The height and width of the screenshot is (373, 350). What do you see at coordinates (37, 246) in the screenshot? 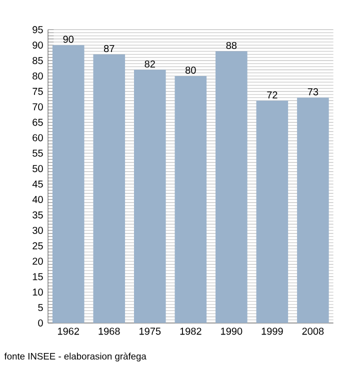
I see `y-tick-label: 25` at bounding box center [37, 246].